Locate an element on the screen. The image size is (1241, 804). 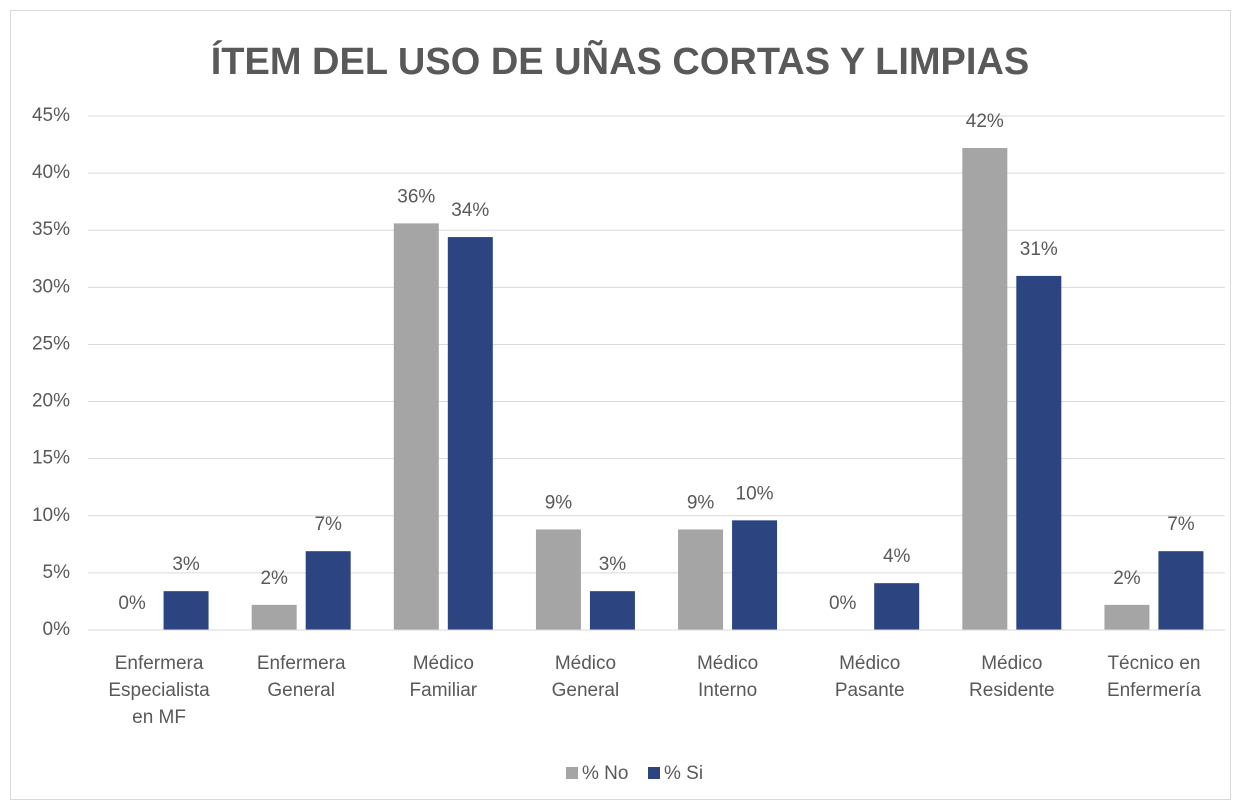
x-tick-label: Médico General is located at coordinates (585, 677).